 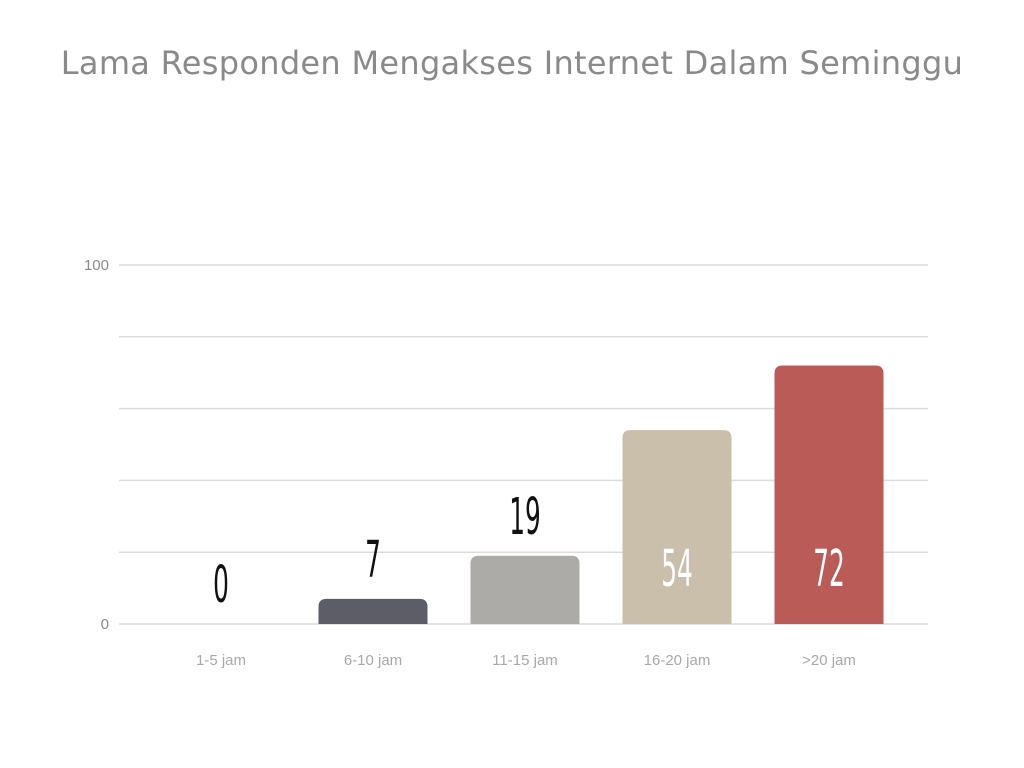 What do you see at coordinates (221, 585) in the screenshot?
I see `value-label: 0` at bounding box center [221, 585].